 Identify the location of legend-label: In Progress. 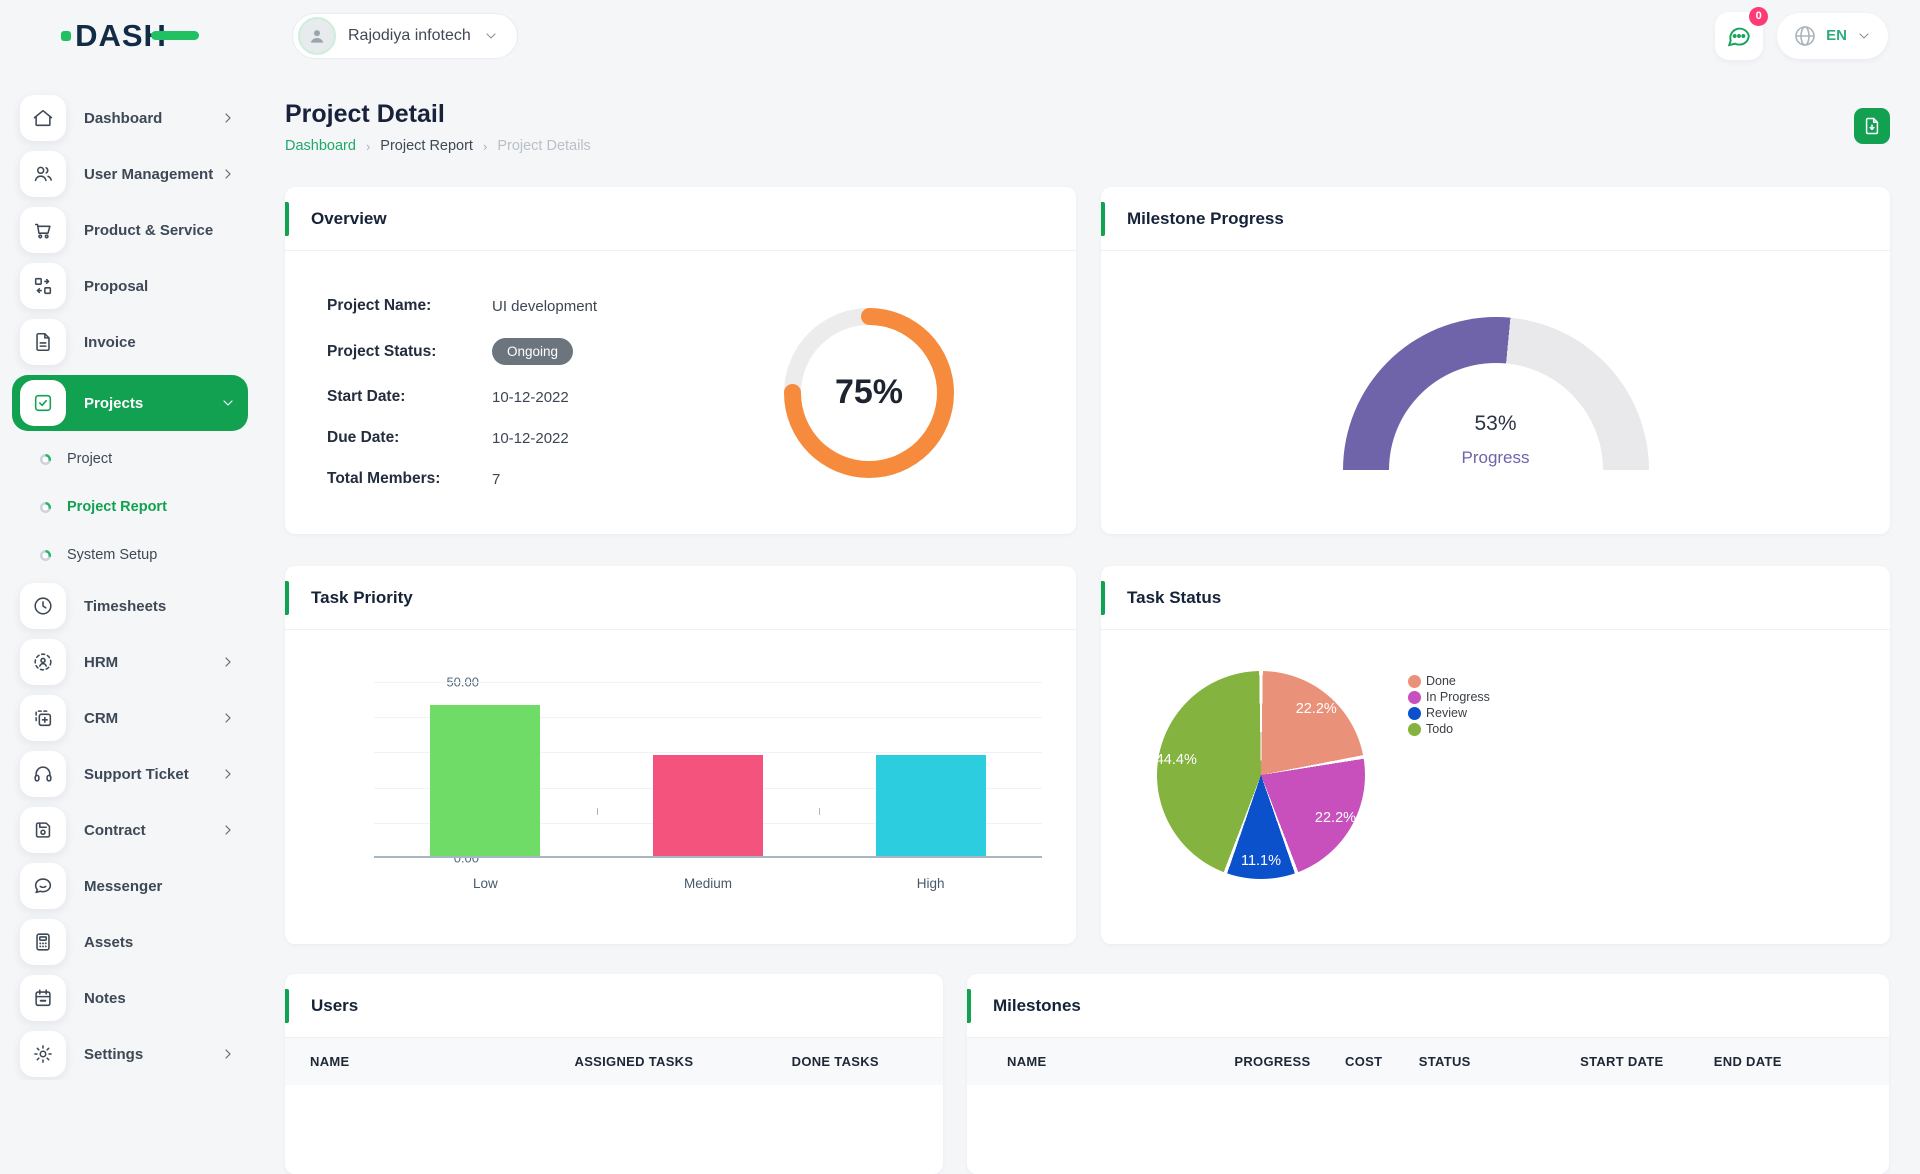
(1458, 697).